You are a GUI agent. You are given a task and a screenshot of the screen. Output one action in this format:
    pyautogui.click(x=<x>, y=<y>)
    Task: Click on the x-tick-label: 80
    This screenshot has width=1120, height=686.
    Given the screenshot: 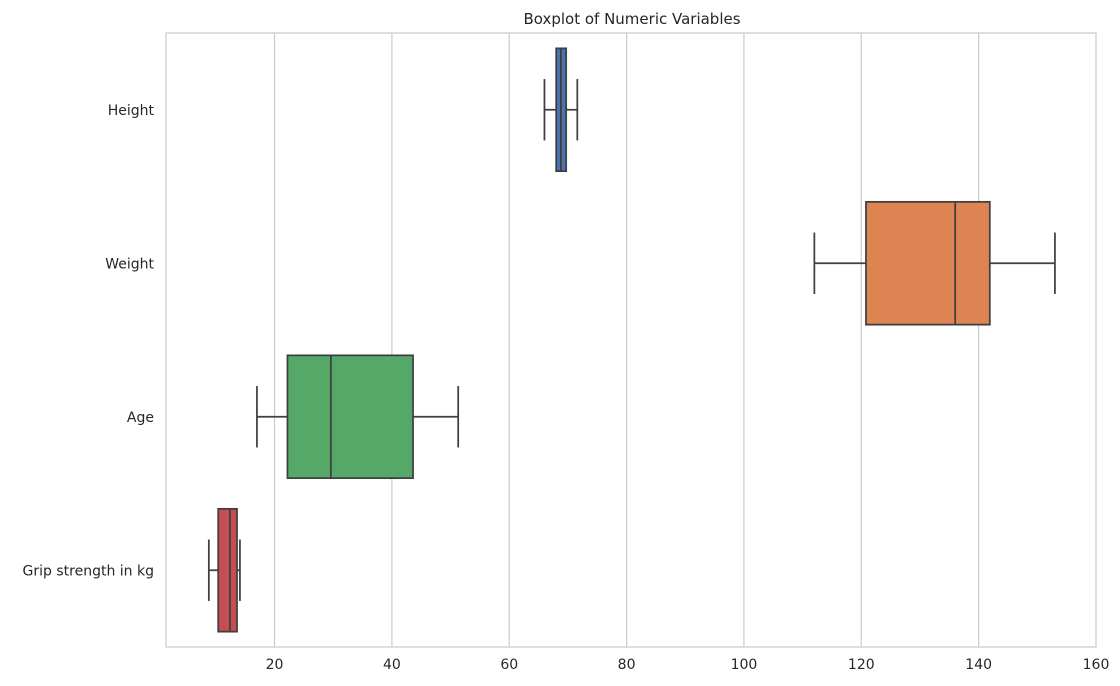 What is the action you would take?
    pyautogui.click(x=627, y=665)
    